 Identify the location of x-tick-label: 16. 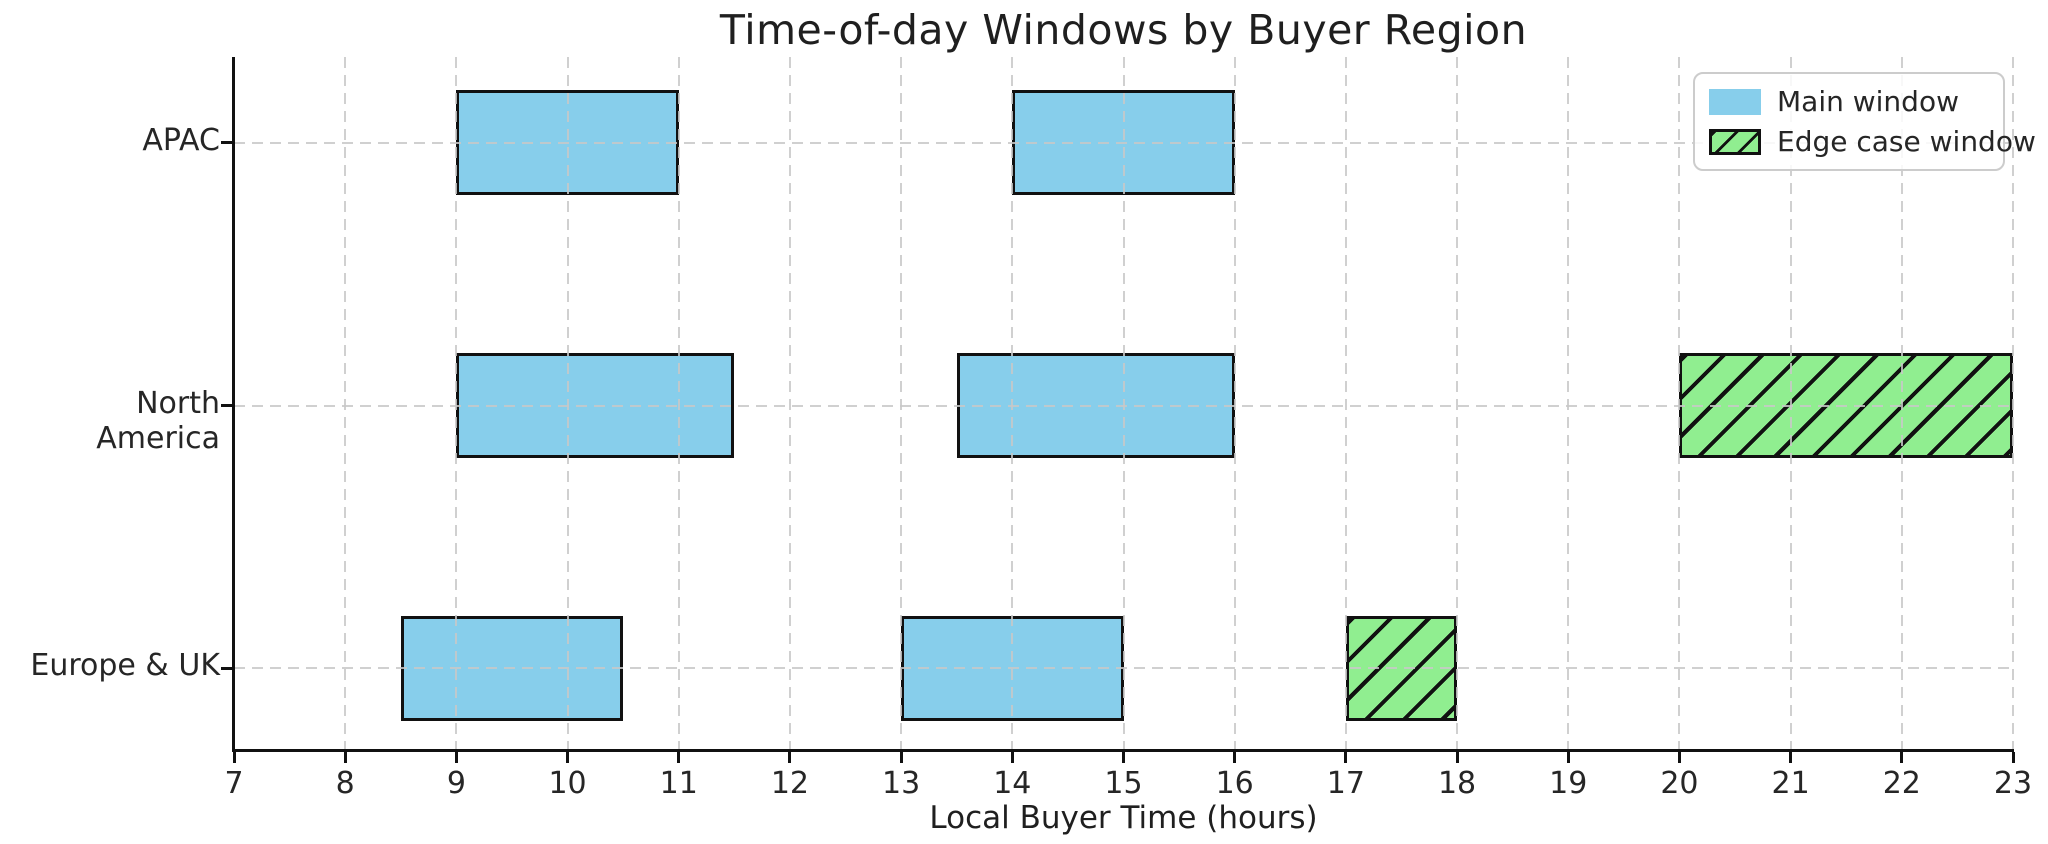
(1234, 783).